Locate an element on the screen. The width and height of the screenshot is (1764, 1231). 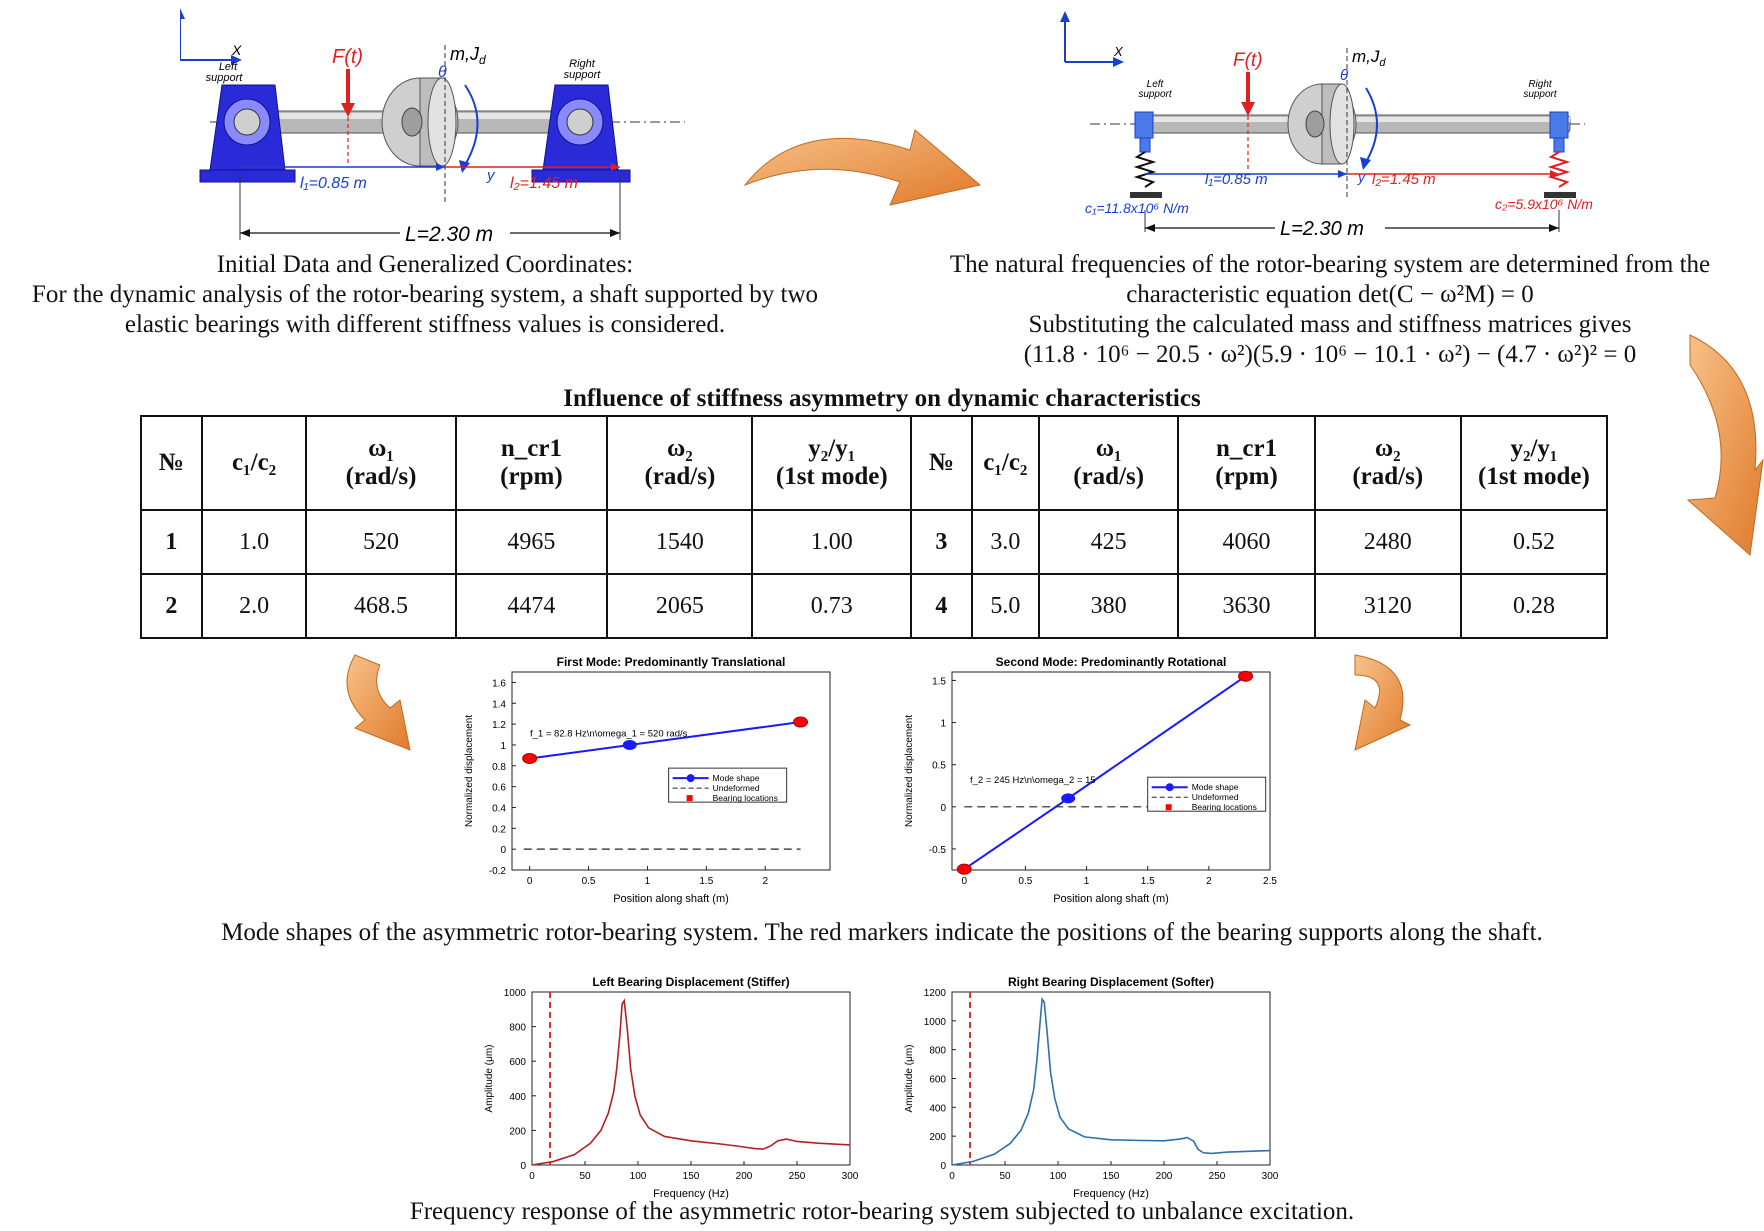
chart-title: Second Mode: Predominantly Rotational is located at coordinates (1111, 662).